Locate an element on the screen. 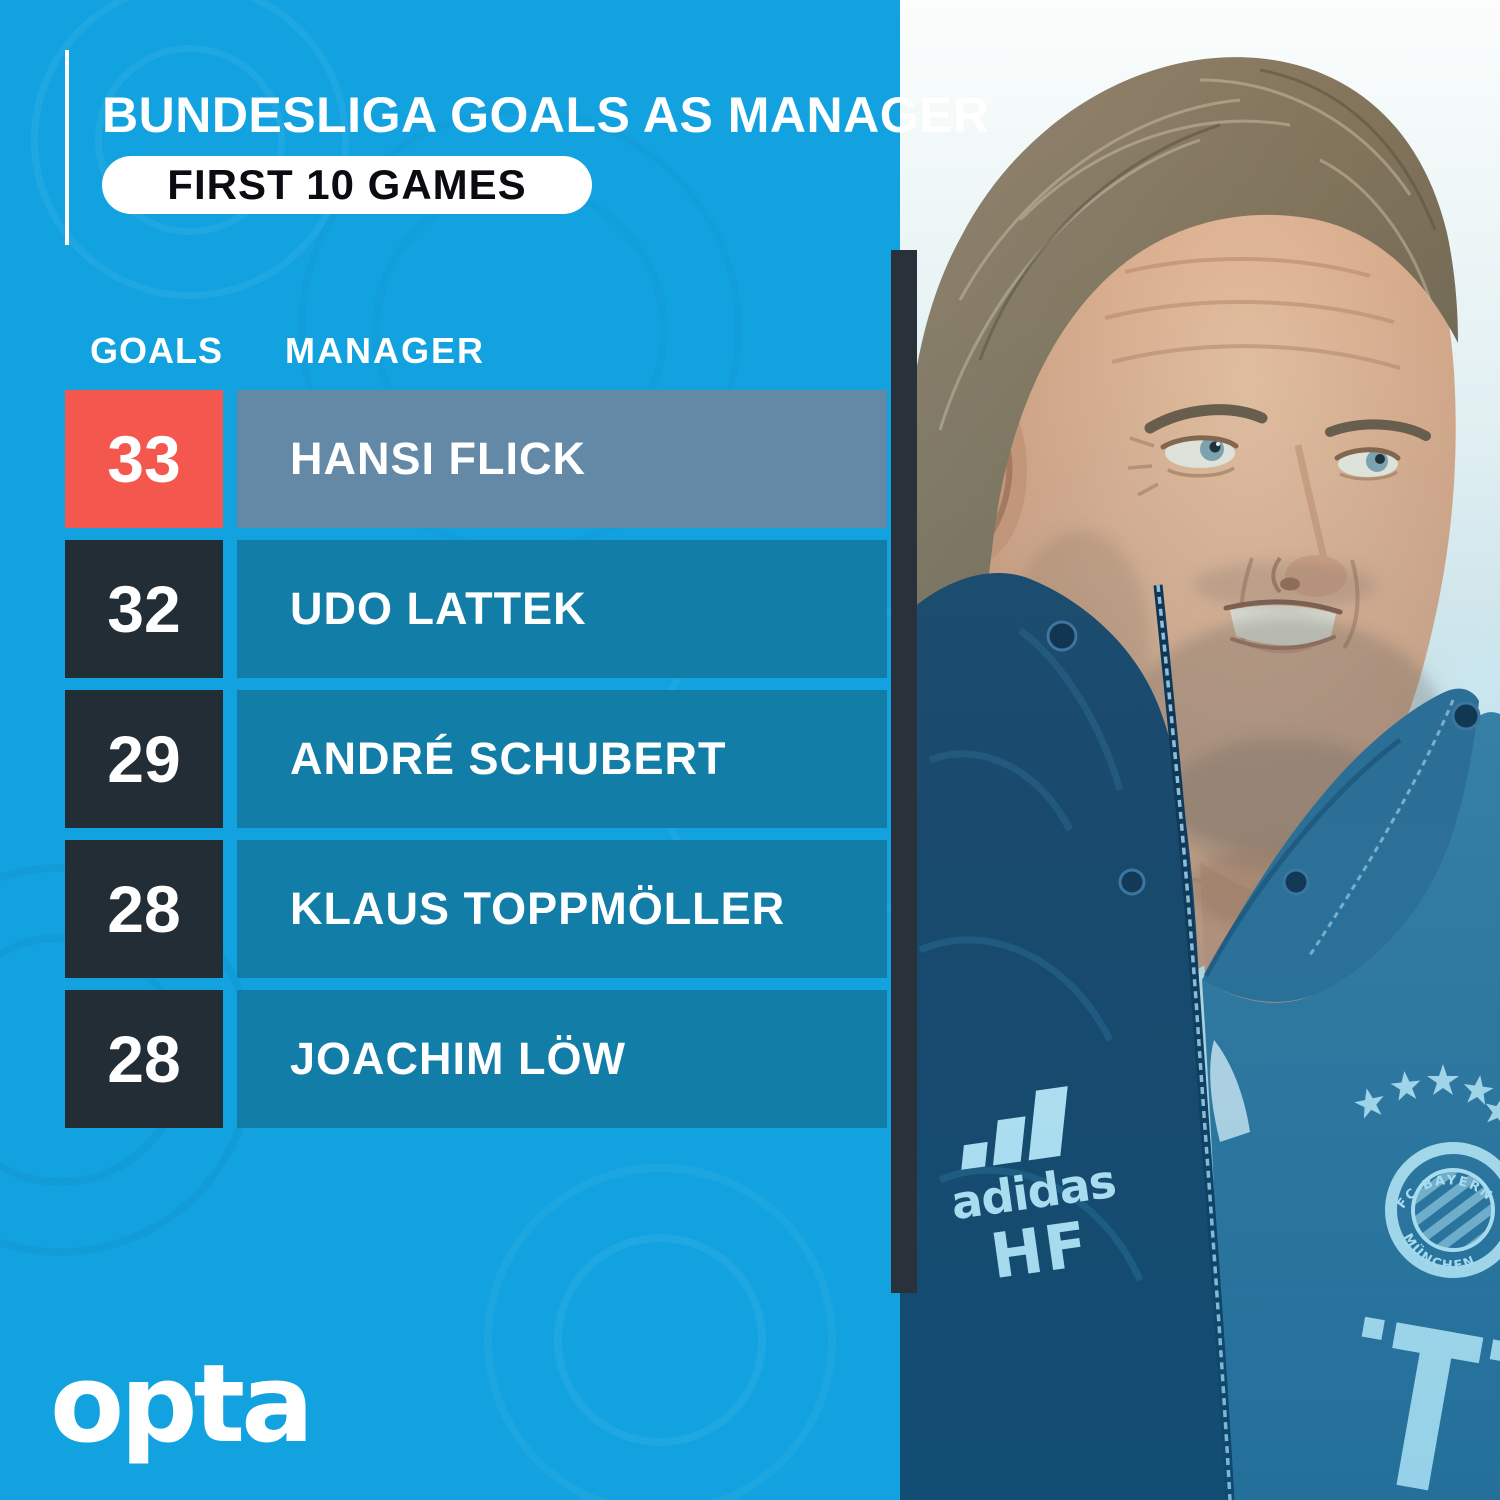 The image size is (1500, 1500). opta-logo: opta is located at coordinates (182, 1404).